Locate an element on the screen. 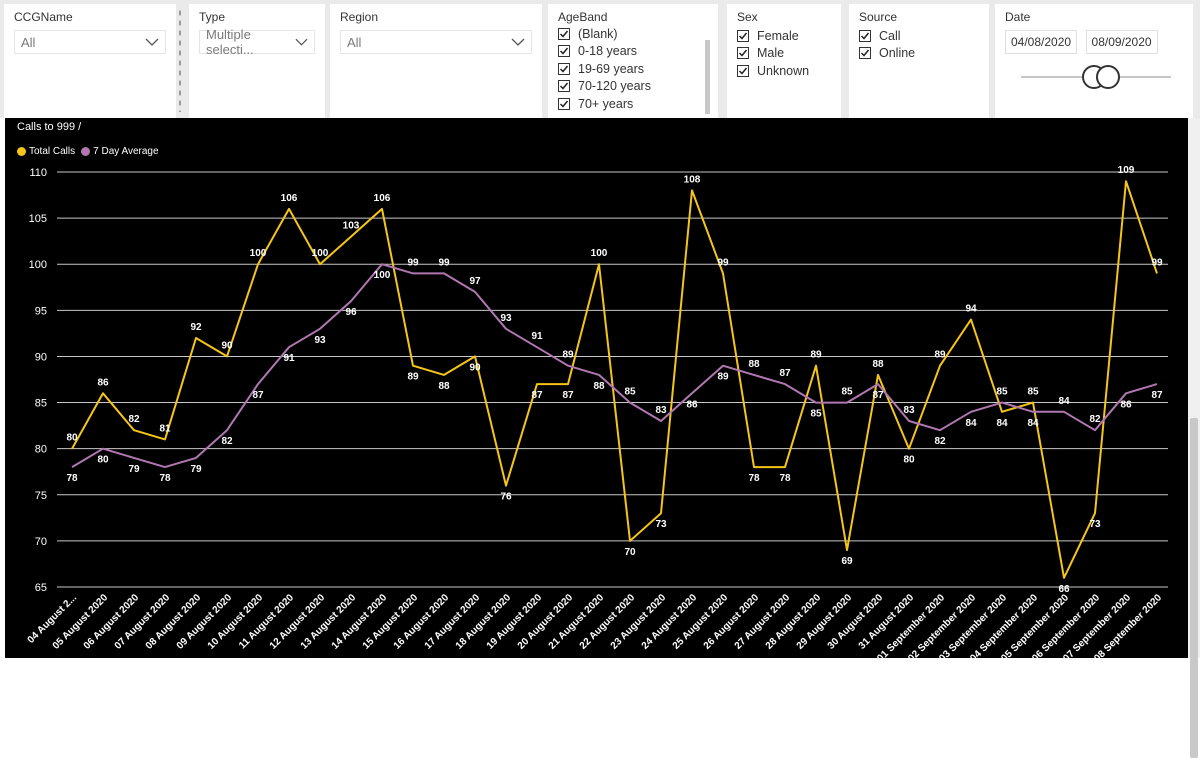 This screenshot has height=758, width=1200. slicer-separator is located at coordinates (180, 60).